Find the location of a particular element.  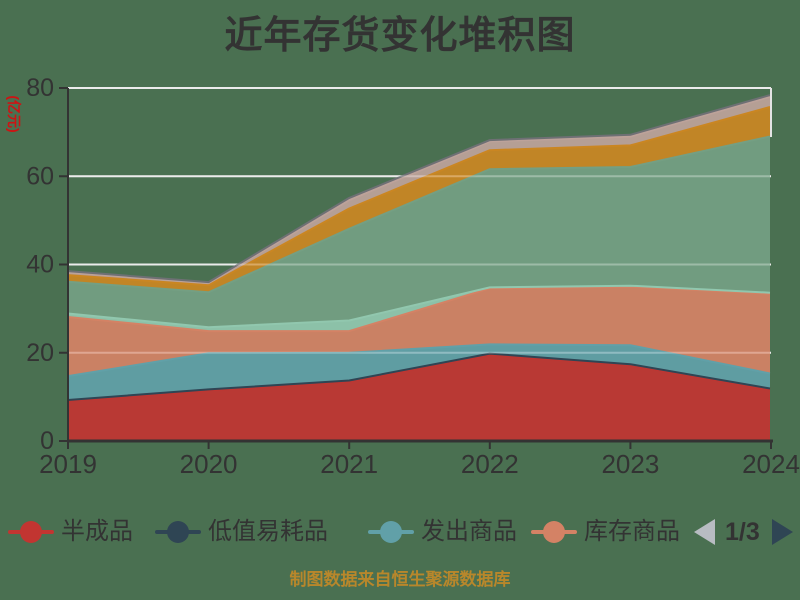

y-tick-label: 20 is located at coordinates (40, 353).